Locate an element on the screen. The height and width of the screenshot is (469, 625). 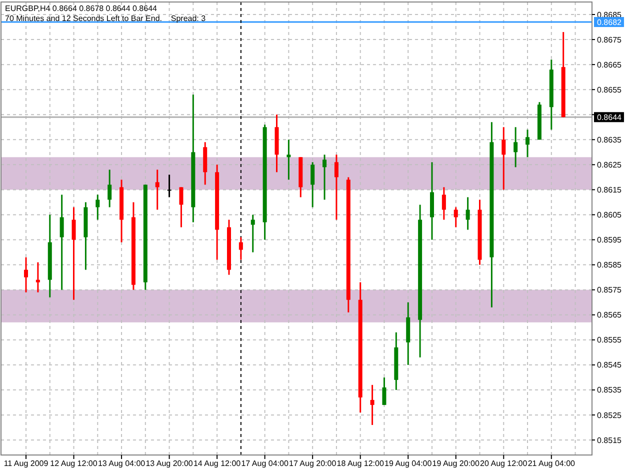
x-tick-label: 17 Aug 20:00 is located at coordinates (313, 463).